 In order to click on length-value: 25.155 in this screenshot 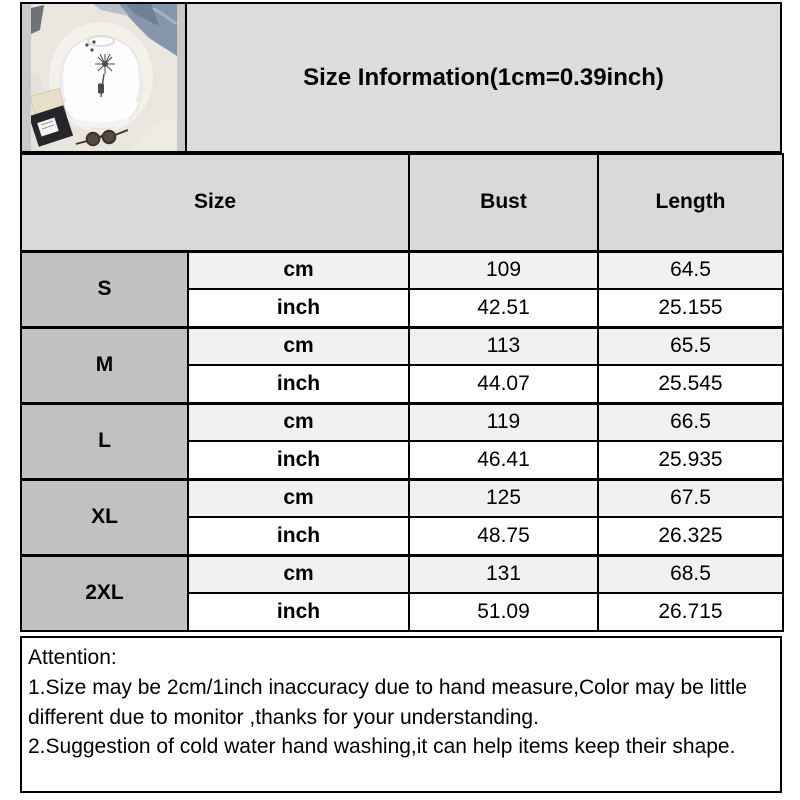, I will do `click(690, 308)`.